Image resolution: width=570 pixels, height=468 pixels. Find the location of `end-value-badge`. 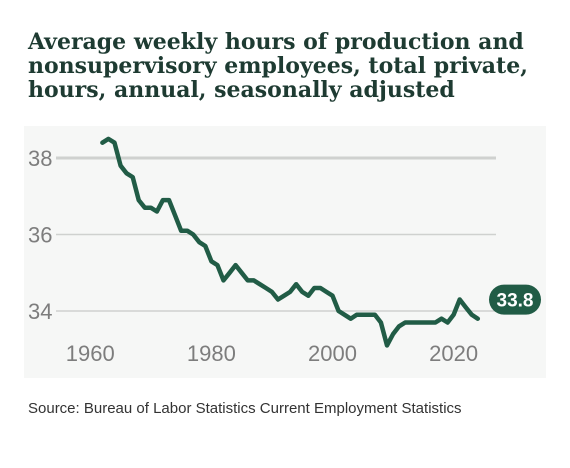

end-value-badge is located at coordinates (515, 299).